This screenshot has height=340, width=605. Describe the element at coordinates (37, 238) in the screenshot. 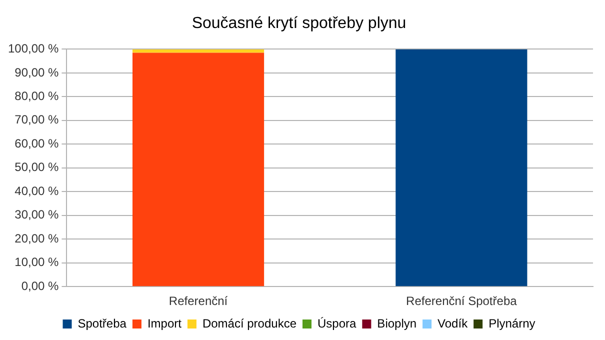

I see `y-tick-label: 20,00 %` at that location.